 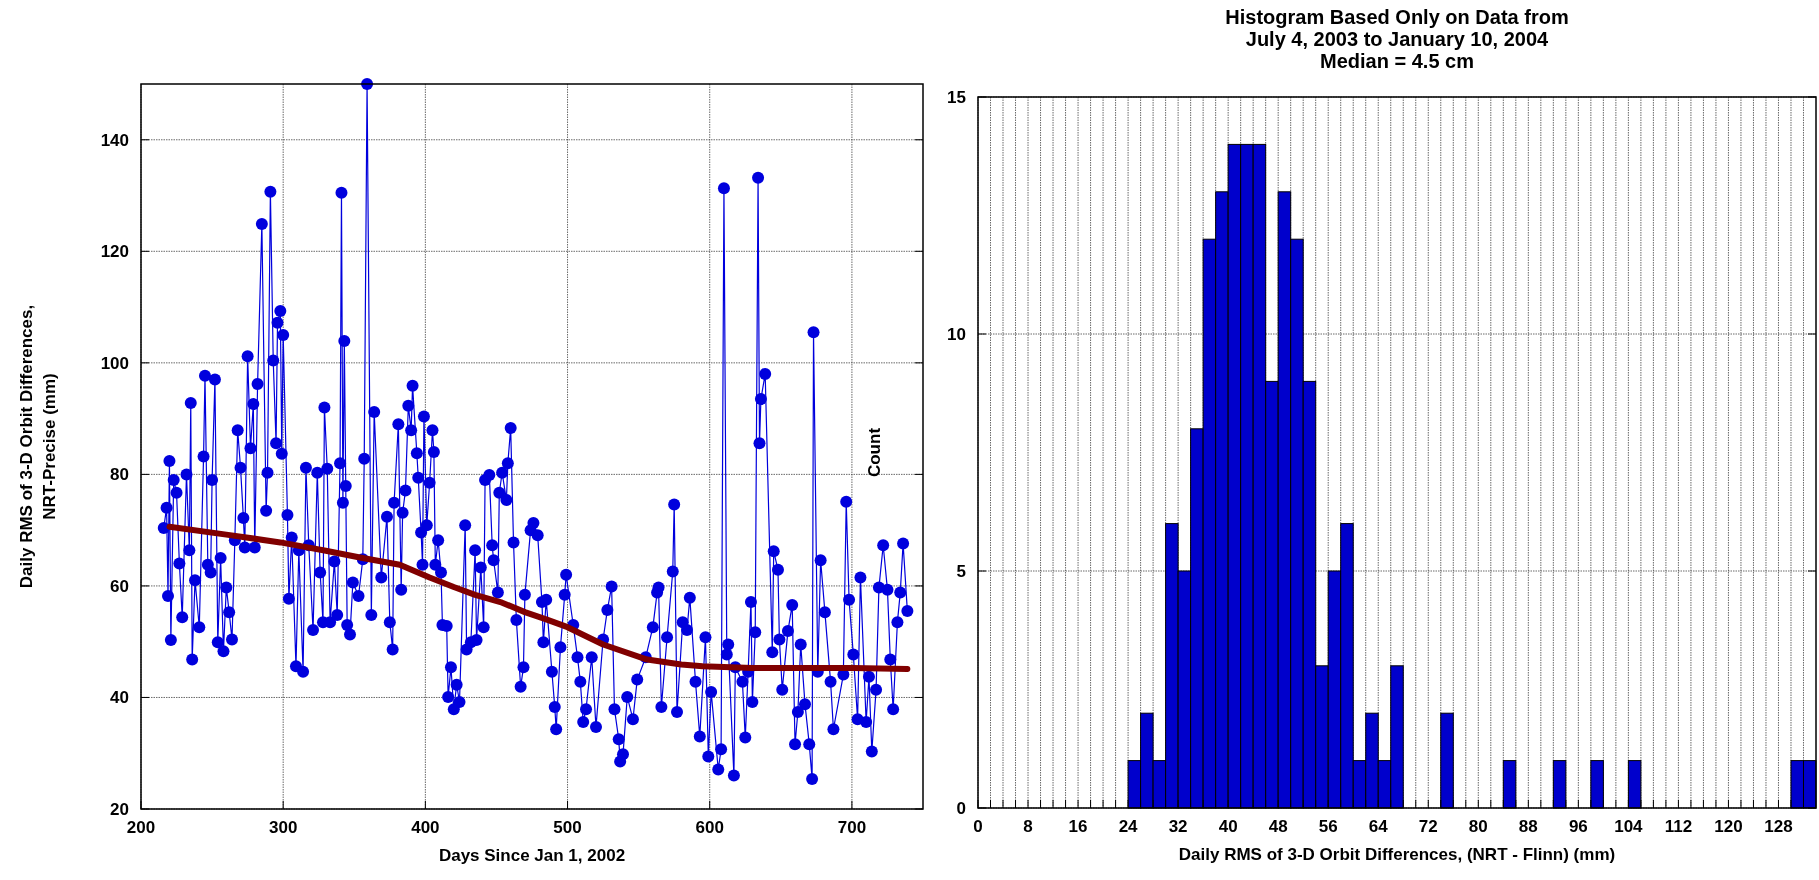 I want to click on y-tick-label: 120, so click(x=114, y=252).